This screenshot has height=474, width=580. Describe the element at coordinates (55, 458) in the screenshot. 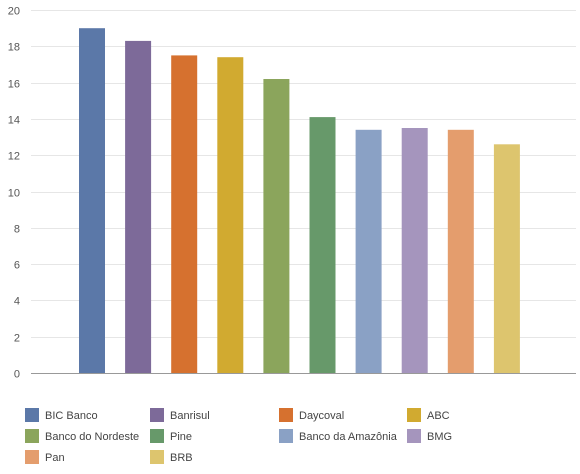

I see `legend-label: Pan` at that location.